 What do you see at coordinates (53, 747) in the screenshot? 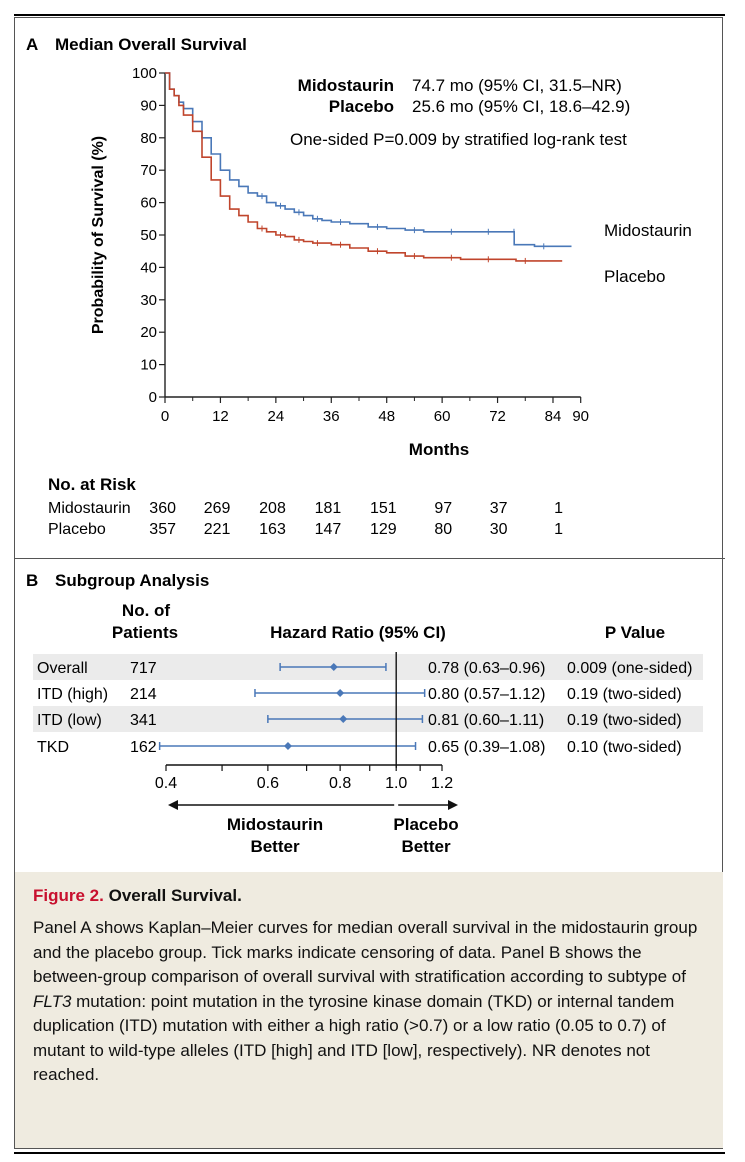
I see `forest-row-label: TKD` at bounding box center [53, 747].